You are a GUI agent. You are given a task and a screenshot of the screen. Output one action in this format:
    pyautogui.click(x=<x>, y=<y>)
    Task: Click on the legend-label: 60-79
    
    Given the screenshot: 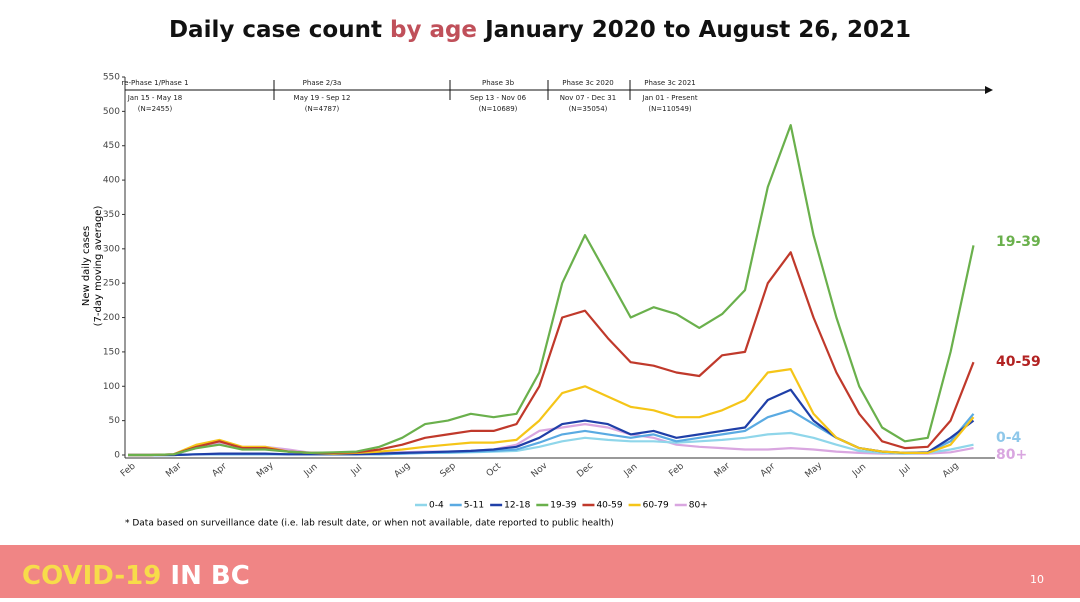 What is the action you would take?
    pyautogui.click(x=656, y=506)
    